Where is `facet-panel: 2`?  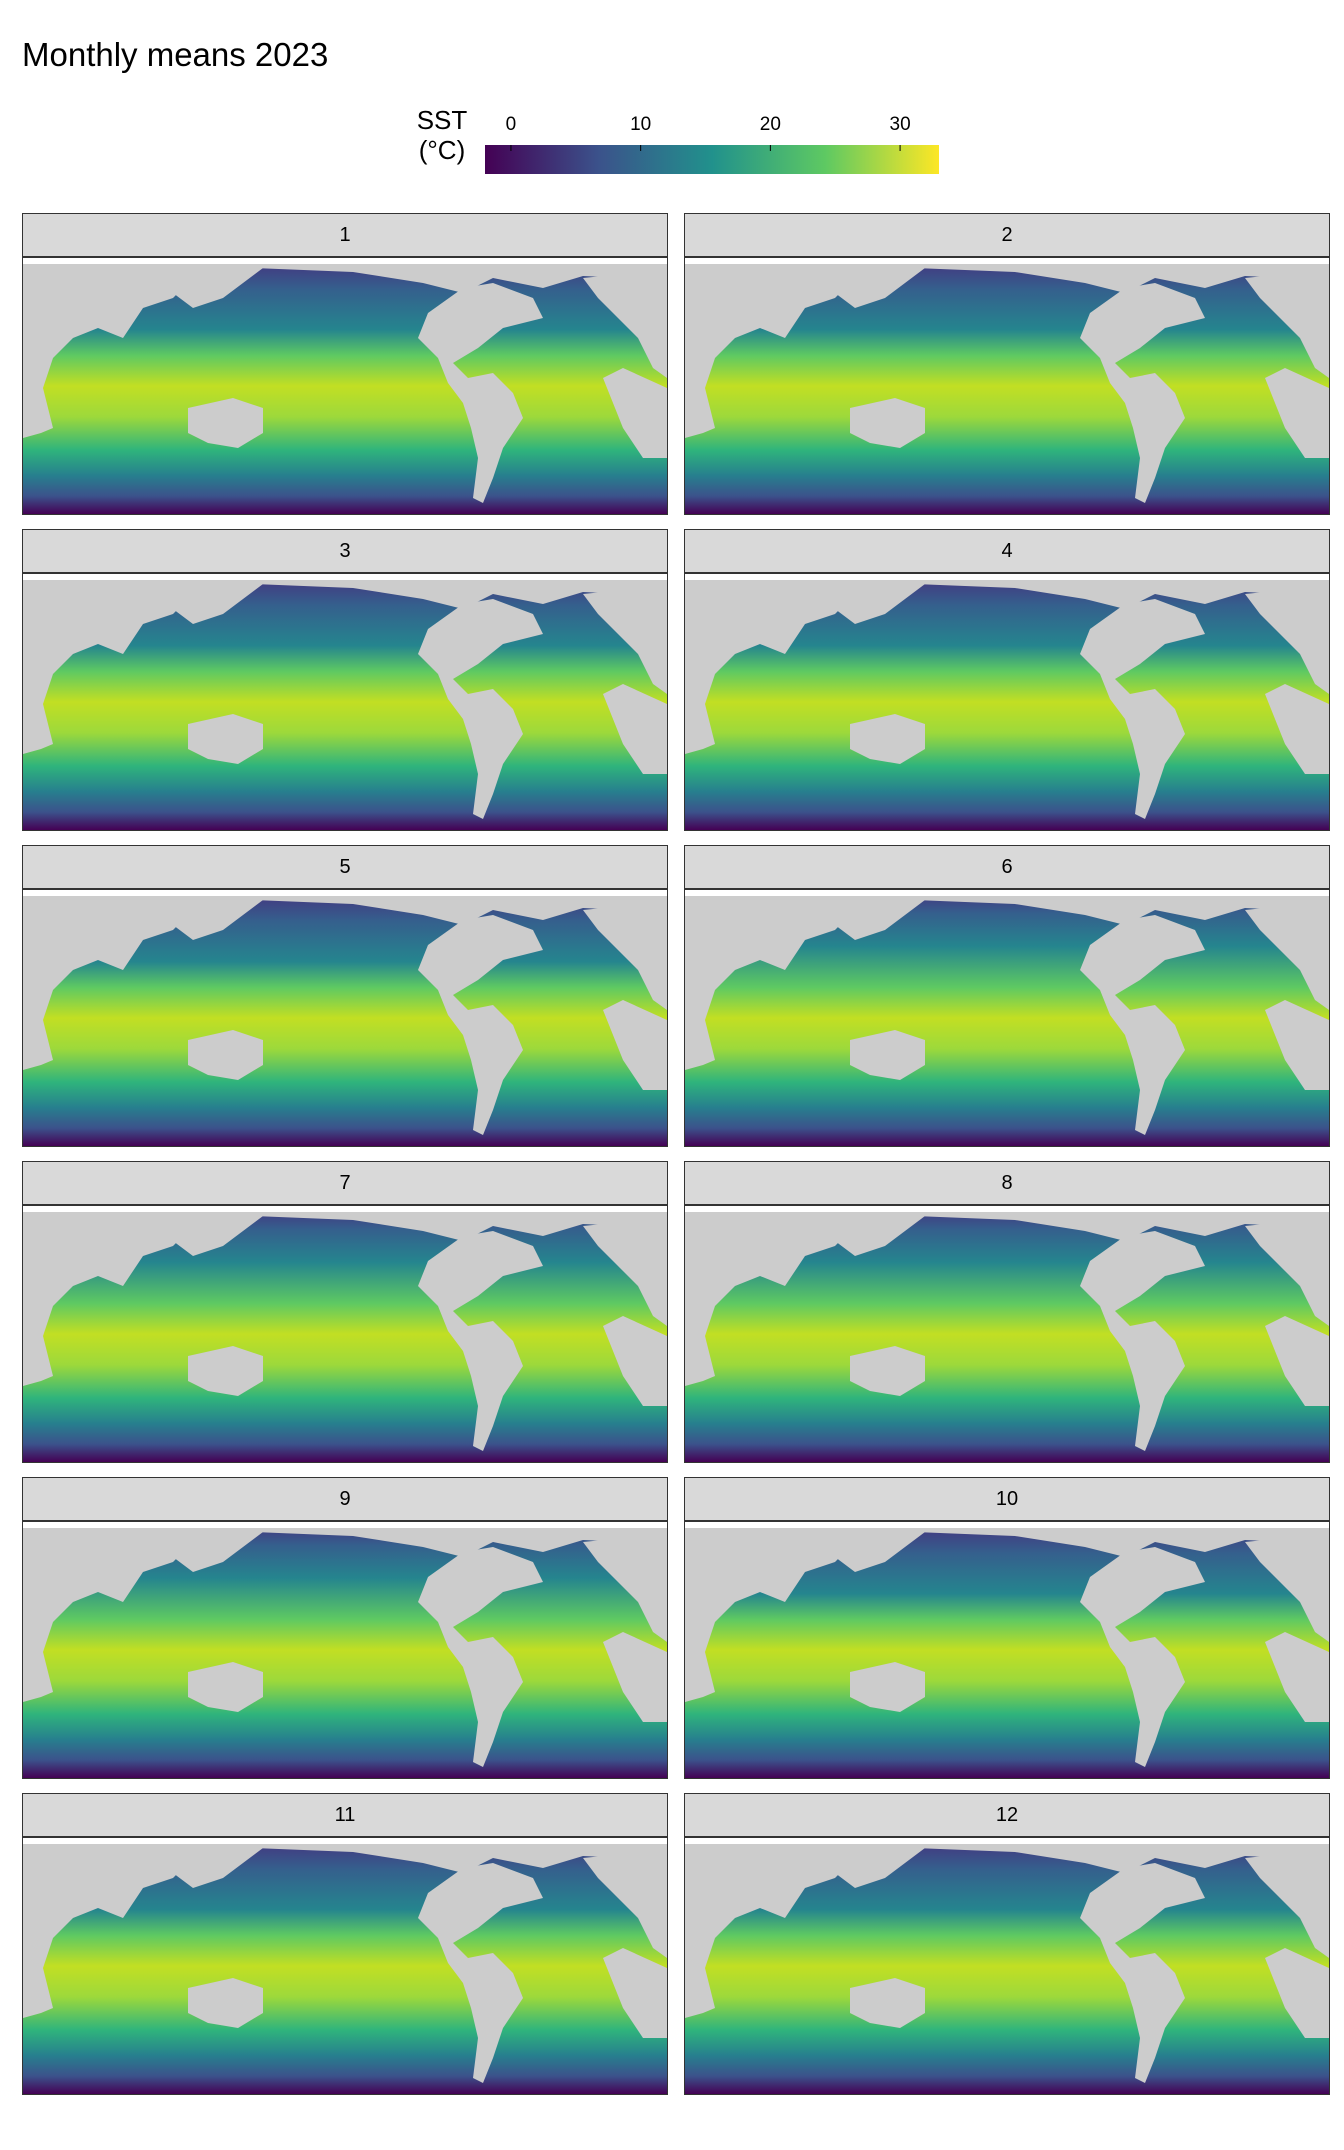 facet-panel: 2 is located at coordinates (1007, 364).